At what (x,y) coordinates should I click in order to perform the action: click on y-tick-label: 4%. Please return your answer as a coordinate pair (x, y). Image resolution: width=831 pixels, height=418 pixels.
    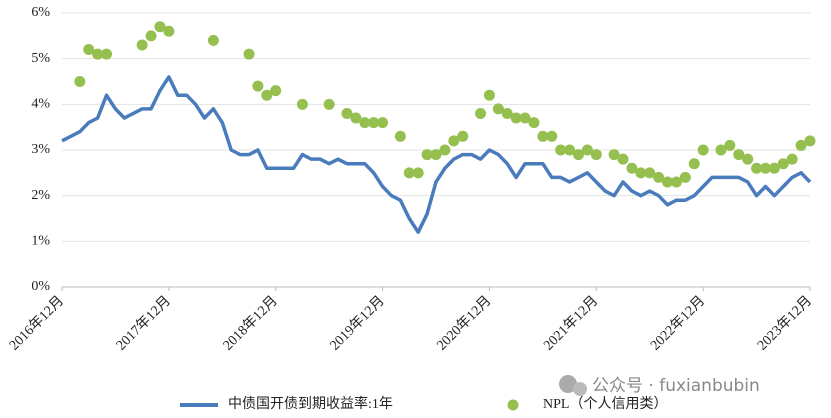
    Looking at the image, I should click on (40, 104).